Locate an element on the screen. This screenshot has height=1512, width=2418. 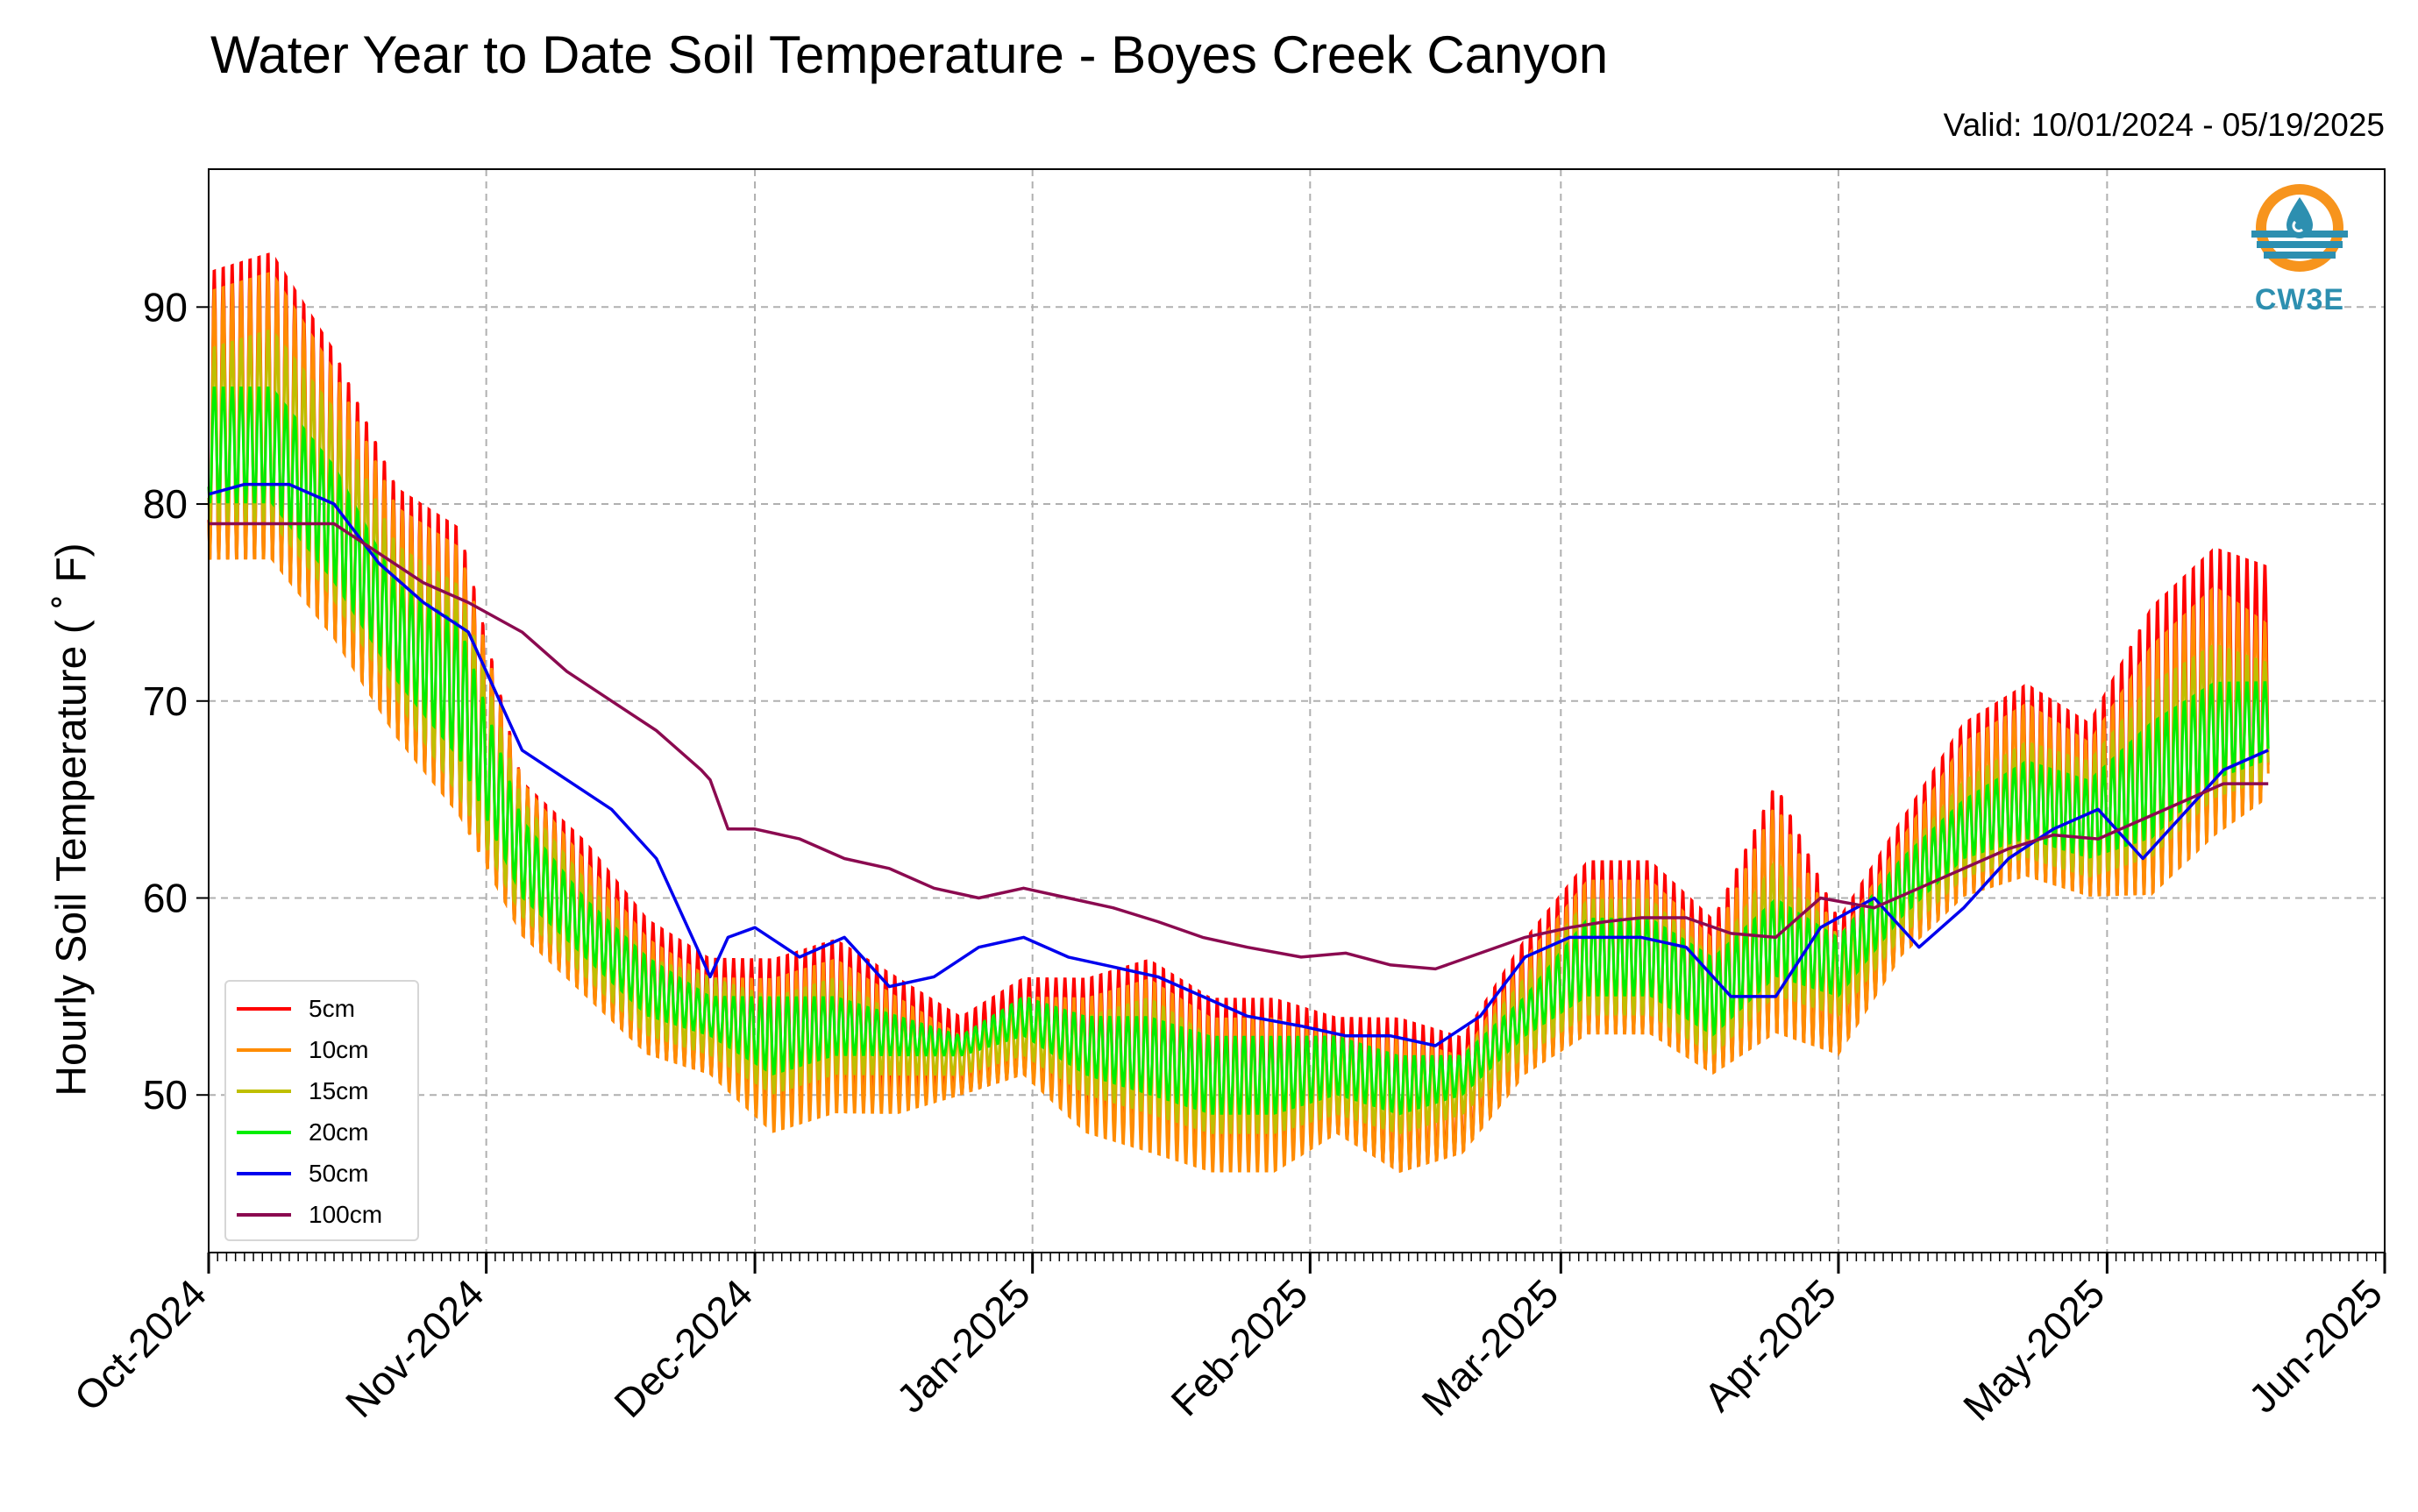
legend-swatch-10cm is located at coordinates (264, 1050).